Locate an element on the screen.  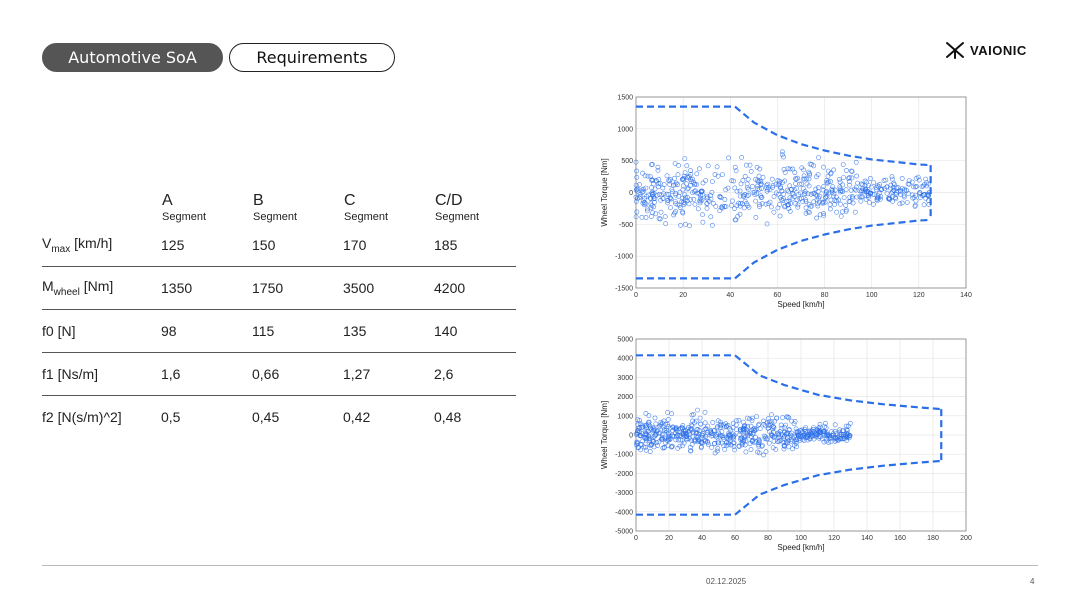
logo-text: VAIONIC is located at coordinates (998, 50).